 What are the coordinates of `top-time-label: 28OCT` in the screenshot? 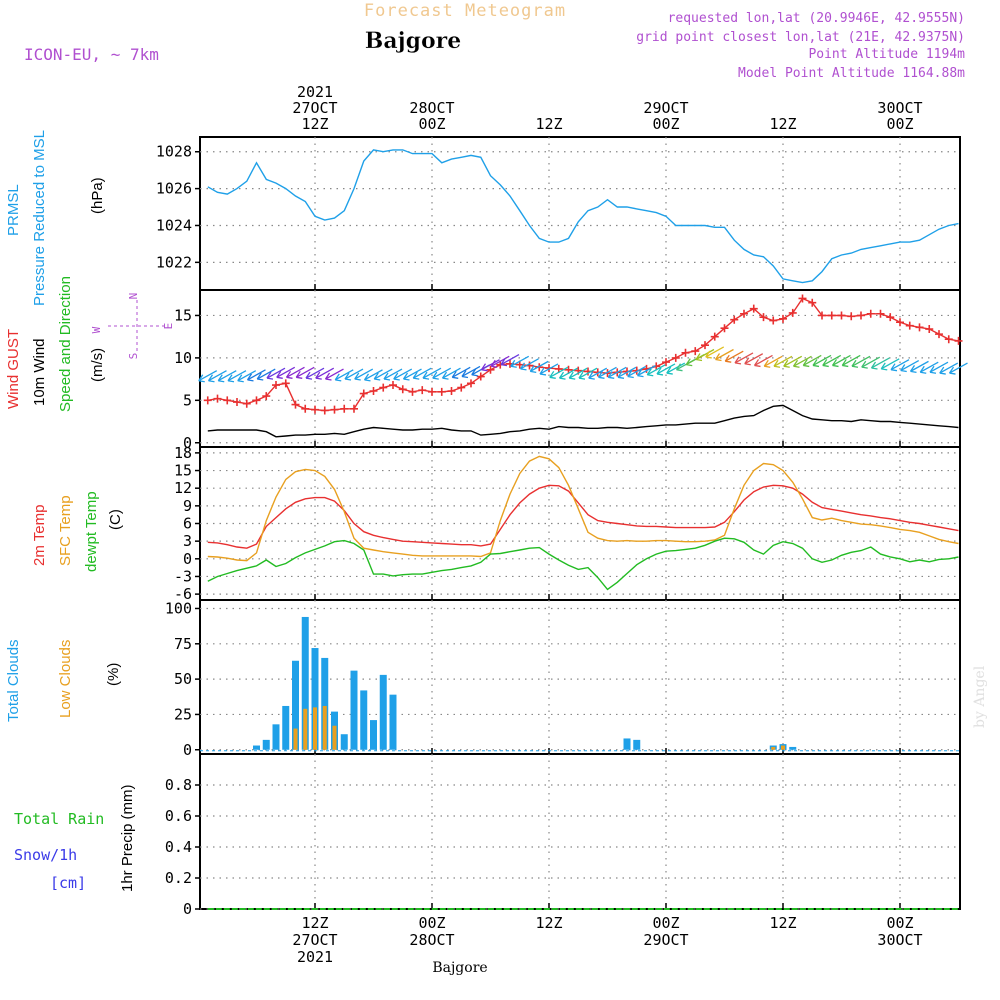 It's located at (431, 108).